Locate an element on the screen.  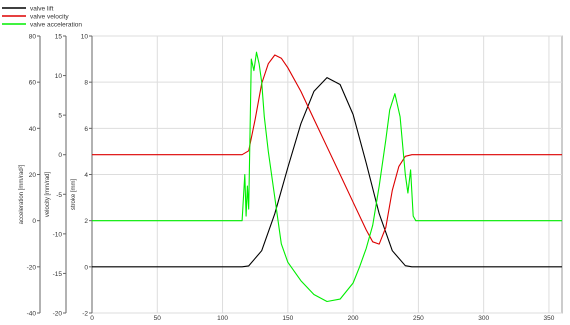
y-tick-label: 20 is located at coordinates (33, 175).